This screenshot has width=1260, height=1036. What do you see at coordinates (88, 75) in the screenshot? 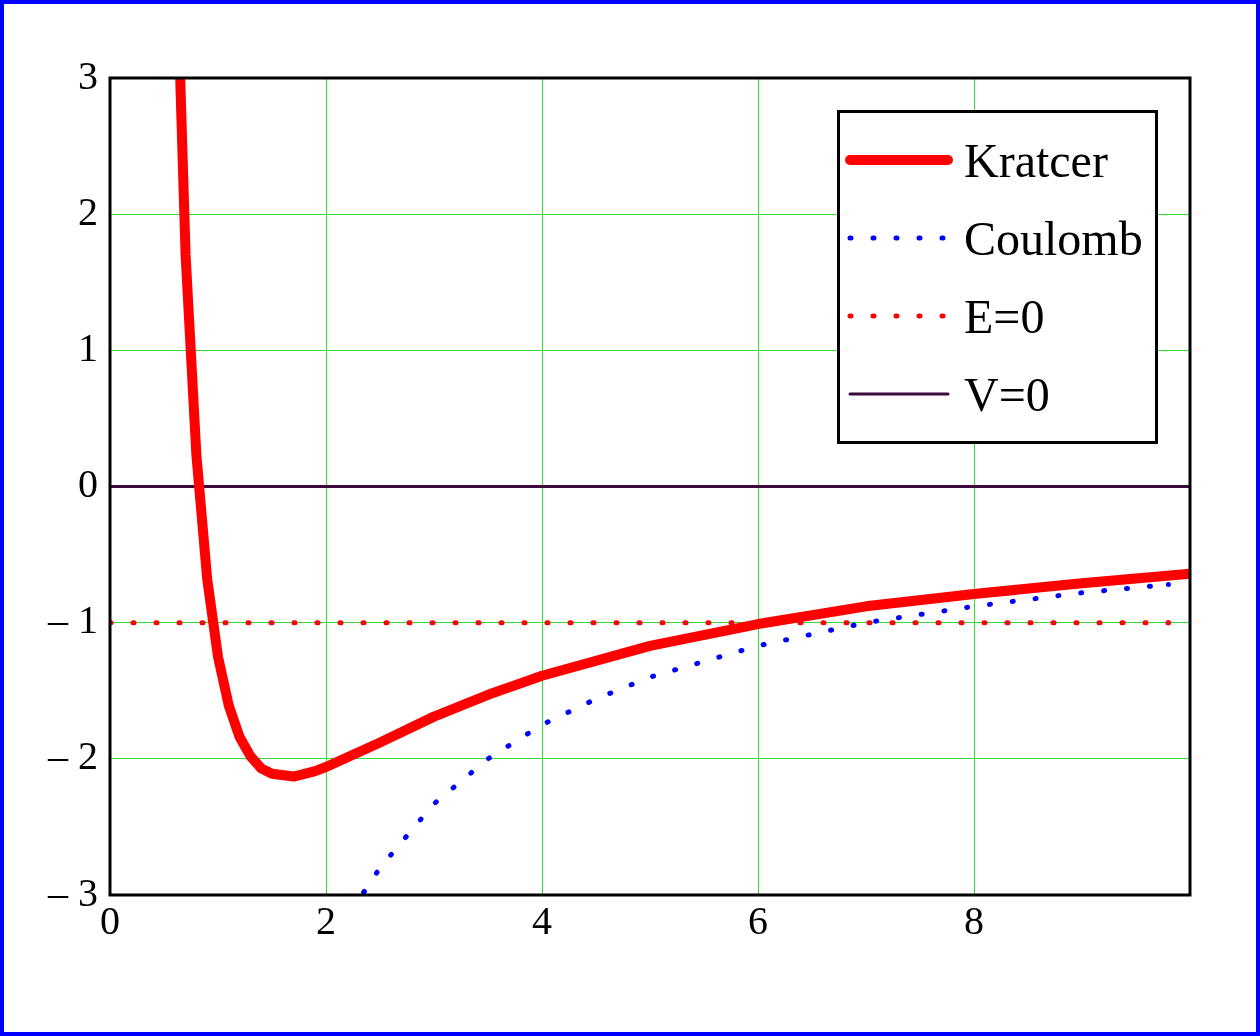
I see `y-tick-label: 3` at bounding box center [88, 75].